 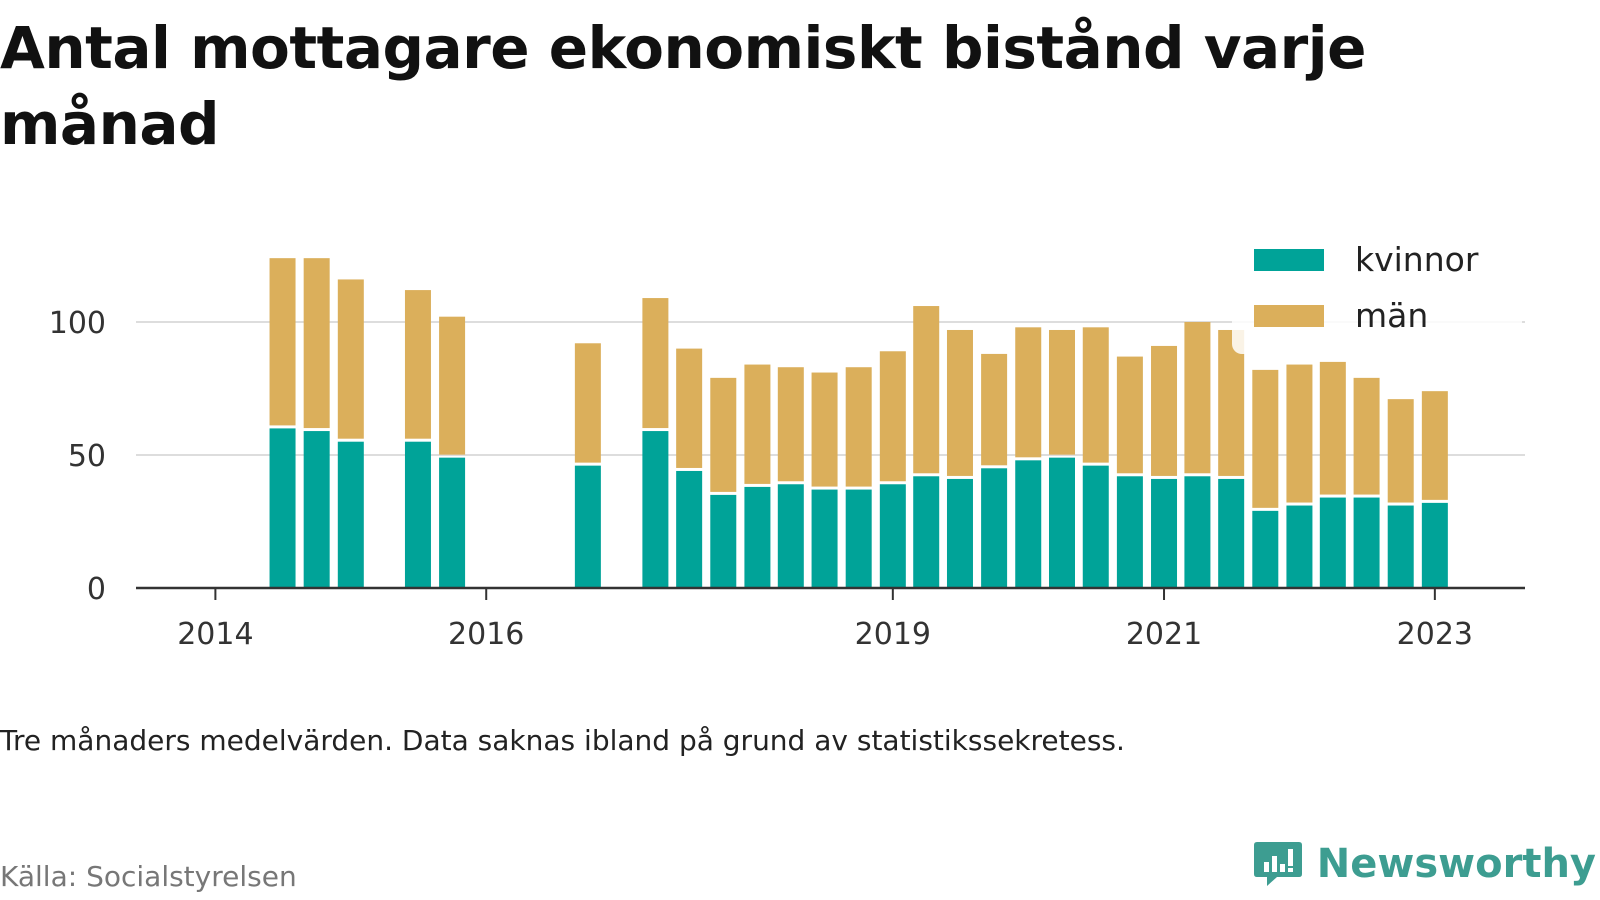 What do you see at coordinates (1164, 634) in the screenshot?
I see `x-tick-label: 2021` at bounding box center [1164, 634].